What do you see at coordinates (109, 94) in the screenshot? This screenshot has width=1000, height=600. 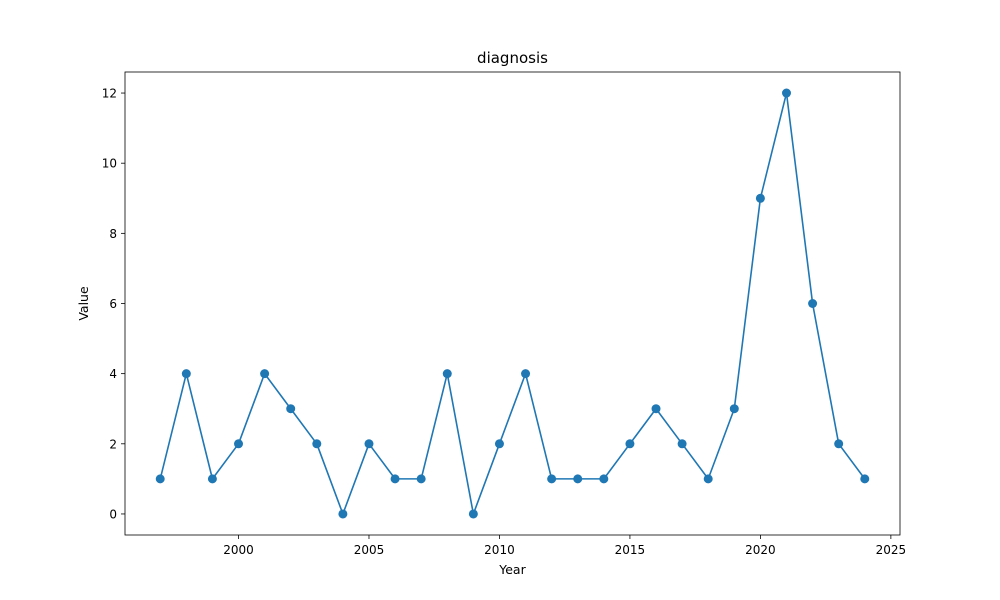 I see `y-tick-label: 12` at bounding box center [109, 94].